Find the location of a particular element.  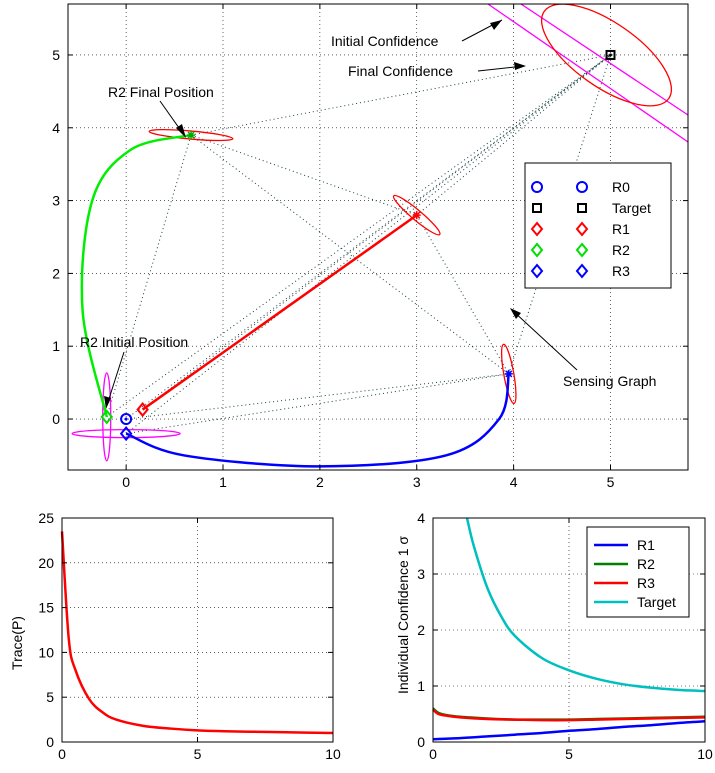

legend-marker-r3 is located at coordinates (537, 271).